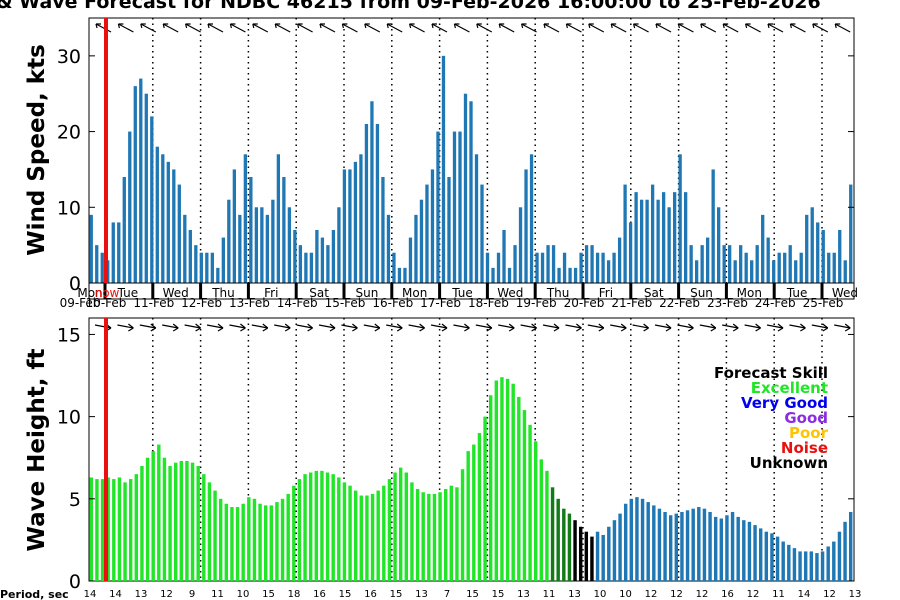 The height and width of the screenshot is (600, 900). What do you see at coordinates (823, 303) in the screenshot?
I see `day-date: 25-Feb` at bounding box center [823, 303].